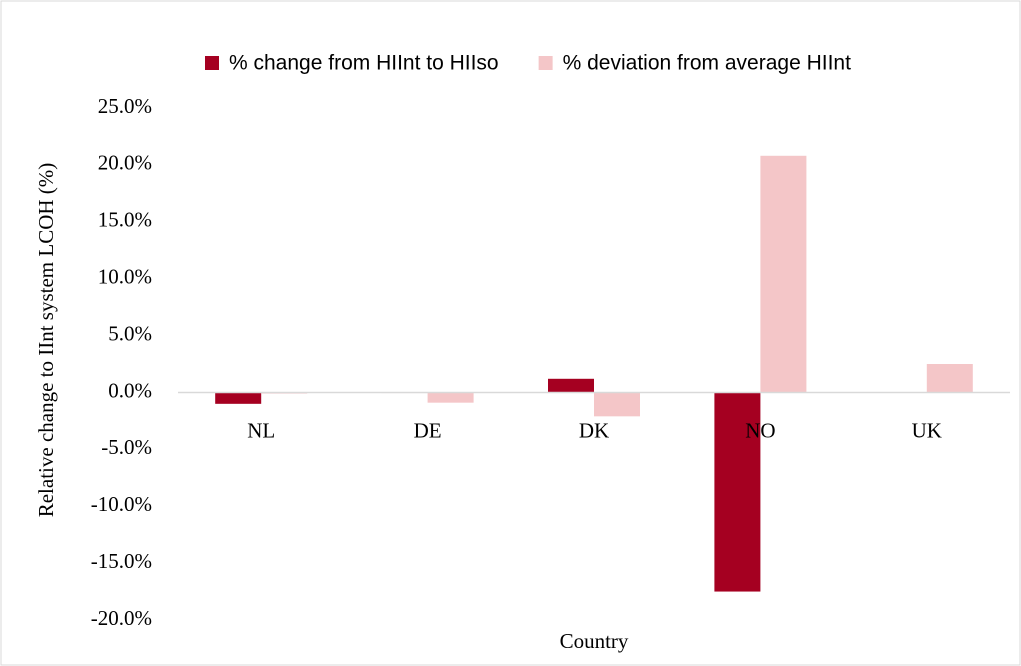  I want to click on x-tick-label: NL, so click(261, 430).